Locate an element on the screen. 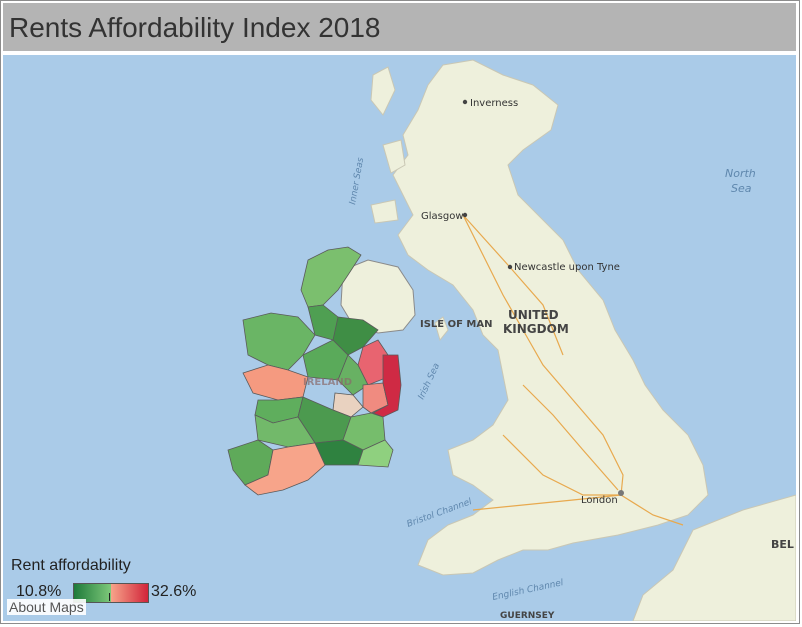 This screenshot has width=802, height=627. city-label-london: London is located at coordinates (599, 500).